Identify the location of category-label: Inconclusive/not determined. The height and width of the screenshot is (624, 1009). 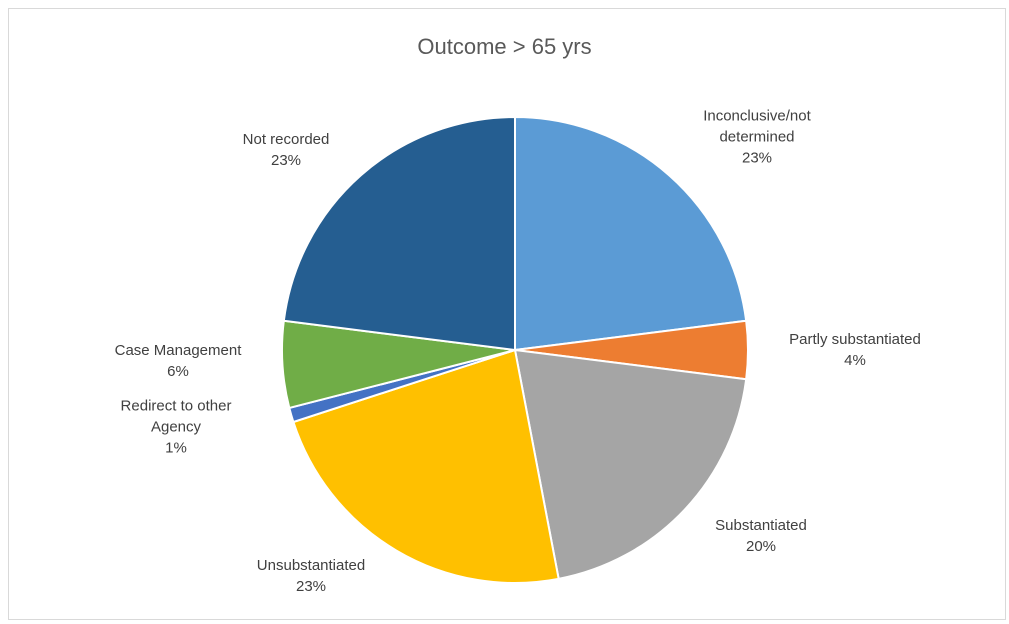
(757, 126).